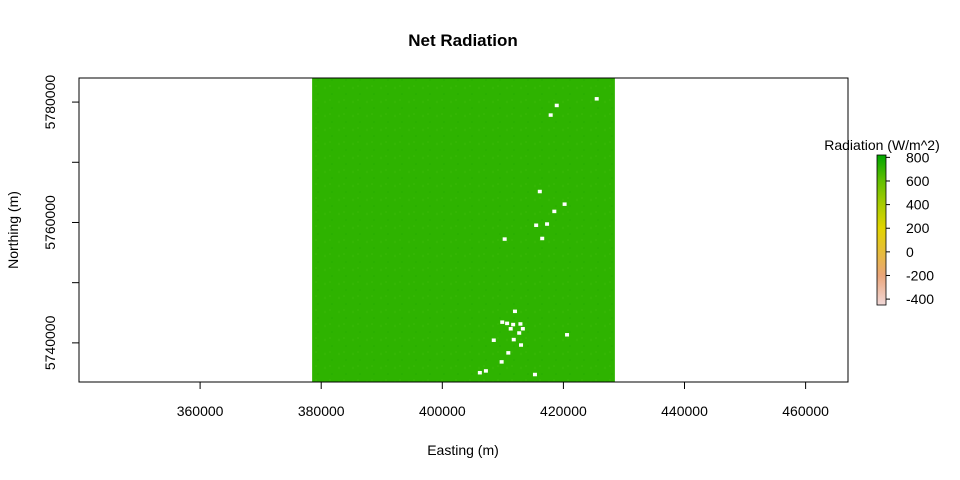 The width and height of the screenshot is (960, 480). I want to click on y-axis-label: Northing (m), so click(13, 230).